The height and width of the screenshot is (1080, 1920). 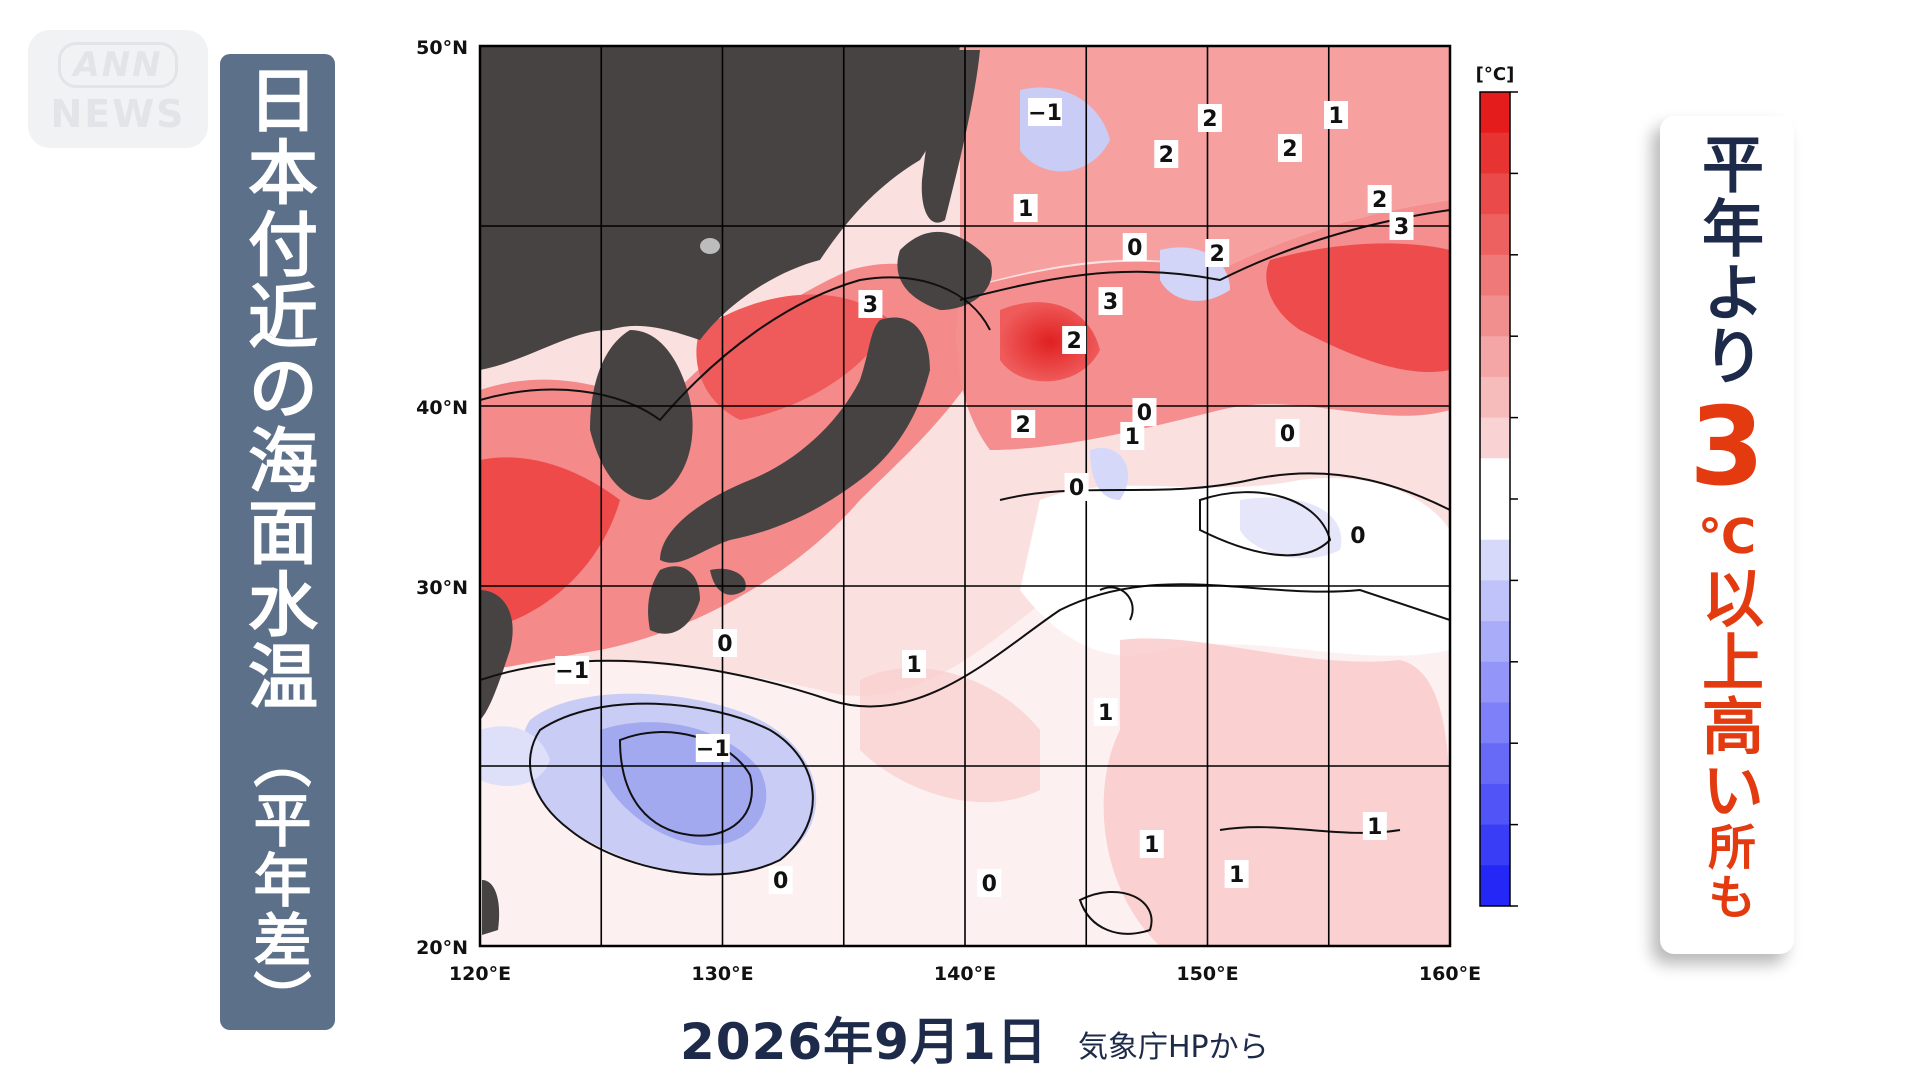 I want to click on colorbar-frame, so click(x=1495, y=499).